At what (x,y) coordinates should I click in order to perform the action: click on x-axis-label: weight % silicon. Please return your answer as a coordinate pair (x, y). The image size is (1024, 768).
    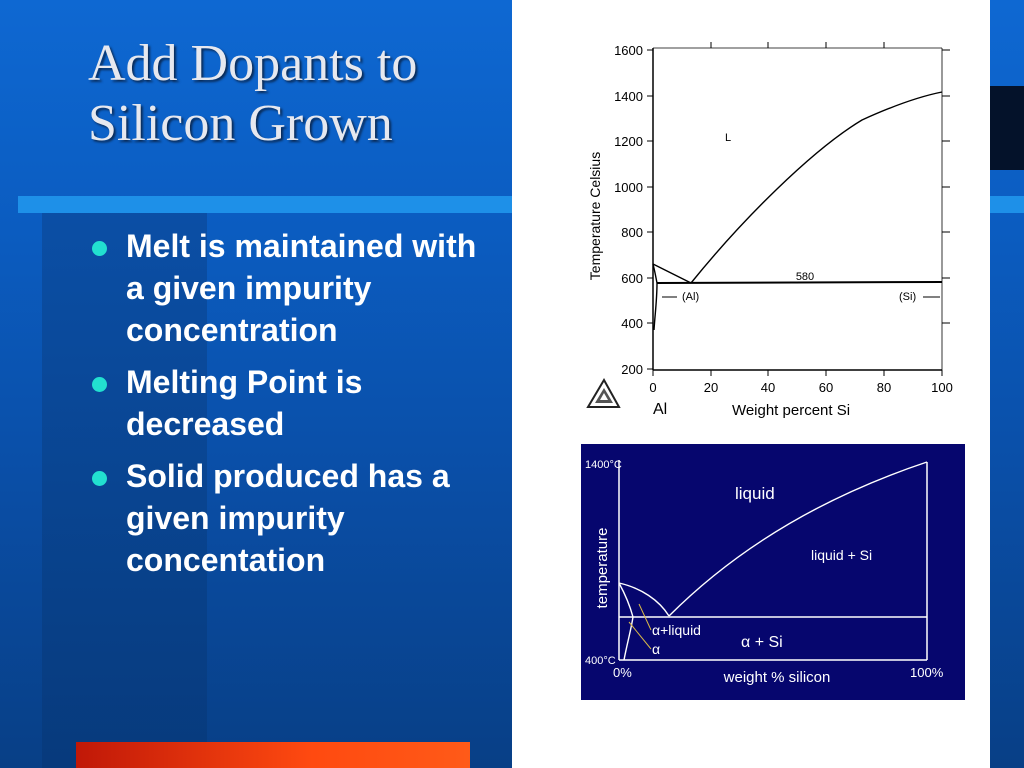
    Looking at the image, I should click on (777, 677).